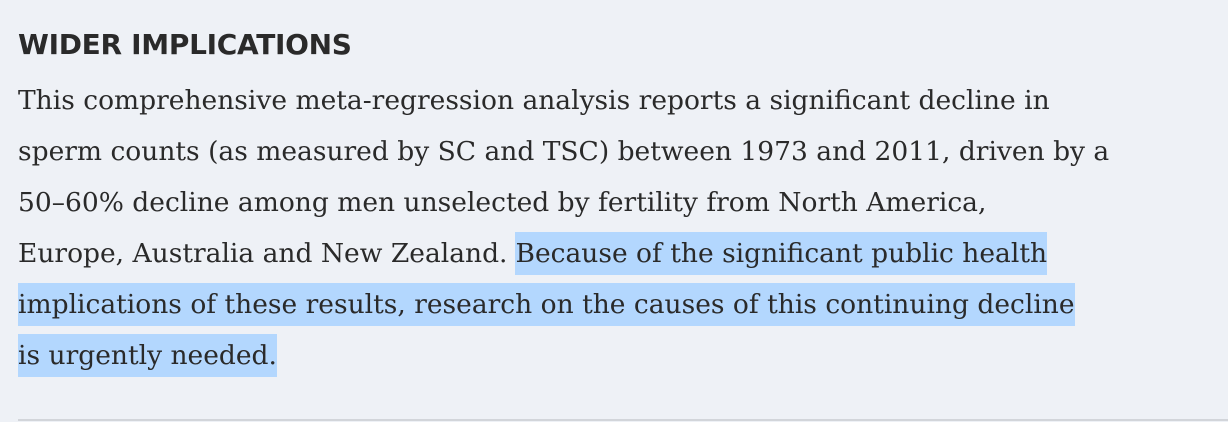 The image size is (1228, 422). Describe the element at coordinates (147, 355) in the screenshot. I see `highlighted-text: is urgently needed.` at that location.